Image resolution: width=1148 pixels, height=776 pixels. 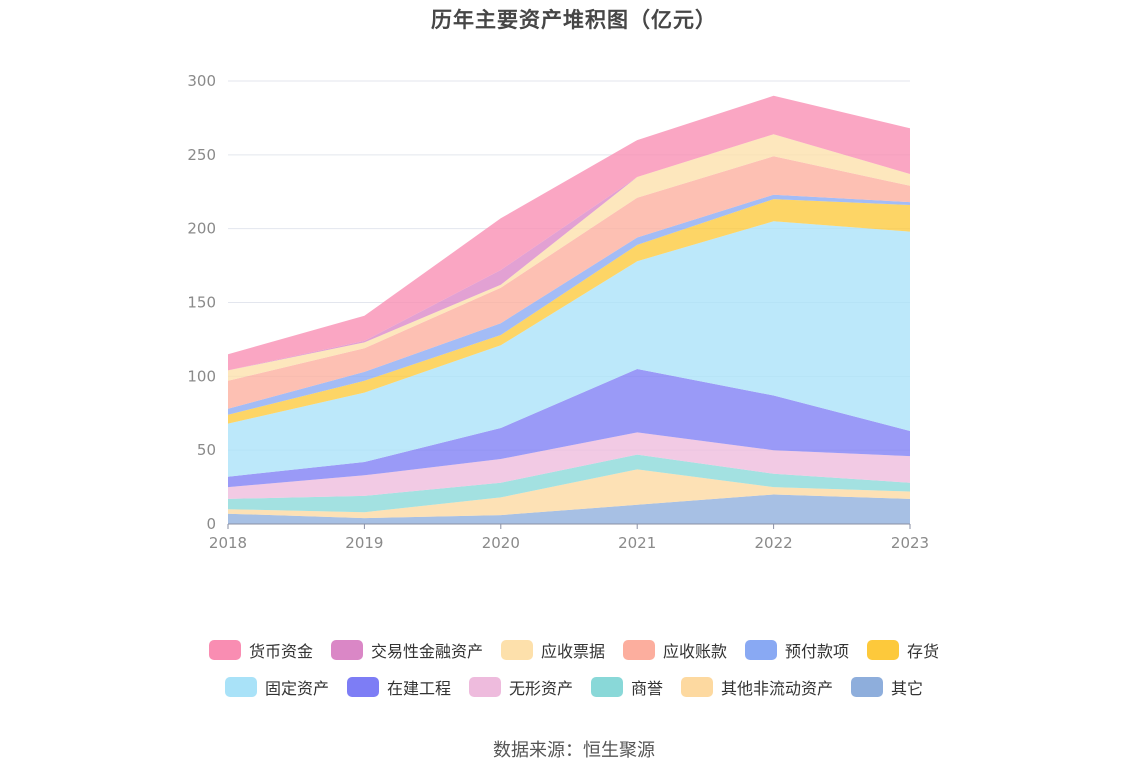 I want to click on legend-item: 其他非流动资产, so click(x=757, y=687).